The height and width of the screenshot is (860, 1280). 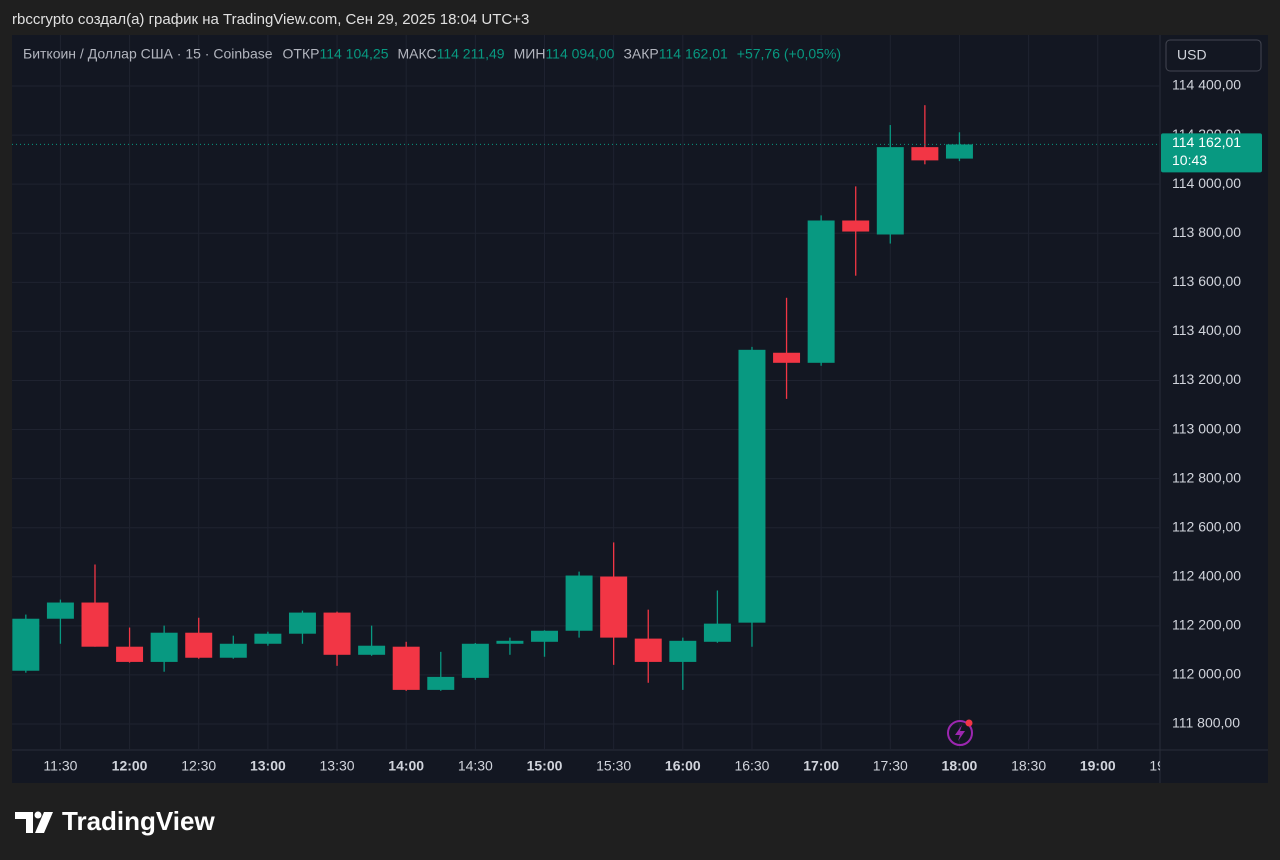 What do you see at coordinates (751, 766) in the screenshot?
I see `x-tick-label: 16:30` at bounding box center [751, 766].